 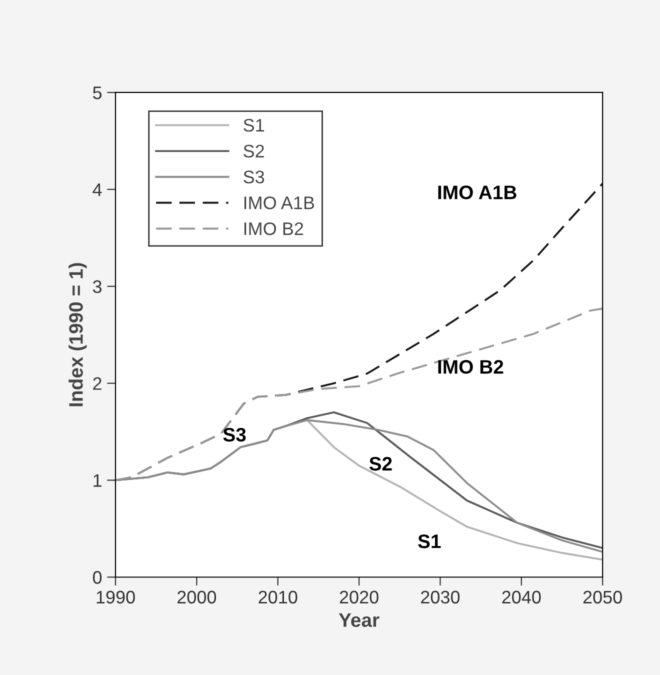 I want to click on annotation: S1, so click(x=429, y=541).